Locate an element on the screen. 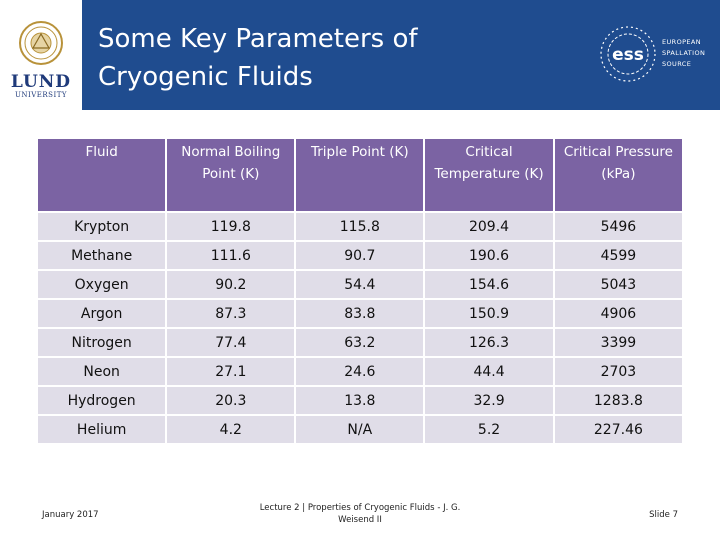  lund-sub: UNIVERSITY is located at coordinates (41, 95).